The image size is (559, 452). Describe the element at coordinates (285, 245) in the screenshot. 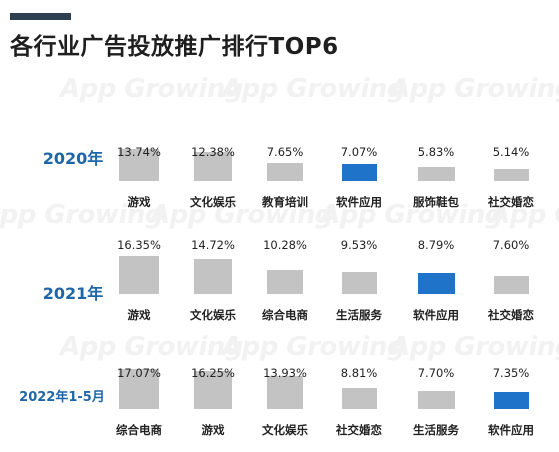

I see `value-label: 10.28%` at that location.